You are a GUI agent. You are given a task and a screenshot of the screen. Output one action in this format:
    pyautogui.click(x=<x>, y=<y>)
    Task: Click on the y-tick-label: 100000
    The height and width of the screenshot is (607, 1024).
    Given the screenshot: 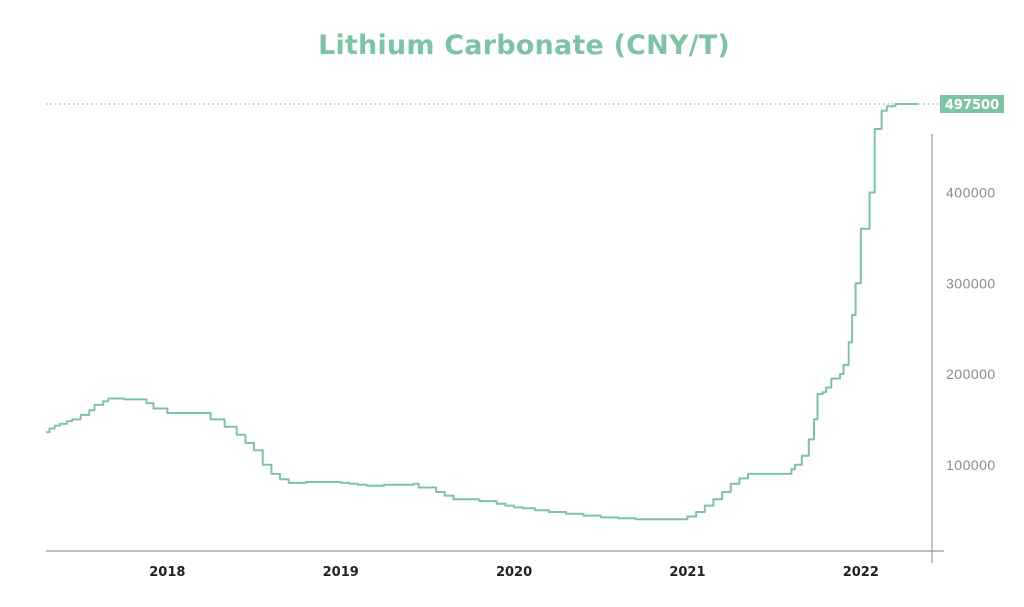 What is the action you would take?
    pyautogui.click(x=971, y=465)
    